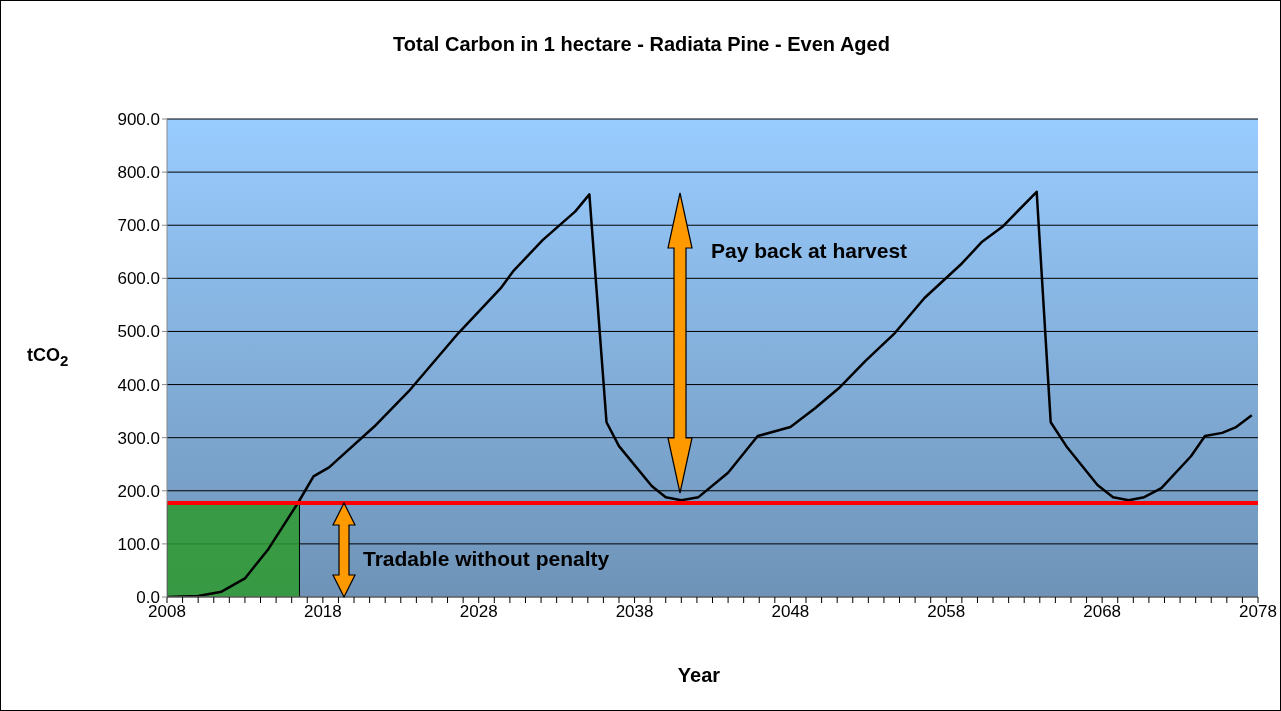  Describe the element at coordinates (699, 675) in the screenshot. I see `x-axis-title: Year` at that location.